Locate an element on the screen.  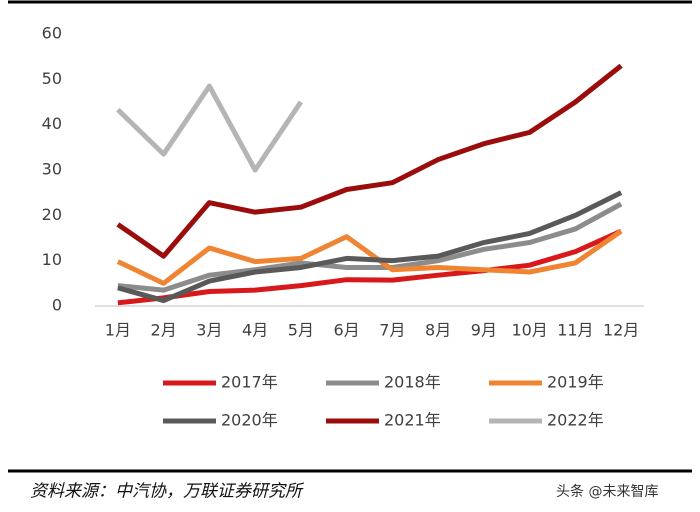
x-tick-label: 9月 is located at coordinates (484, 330).